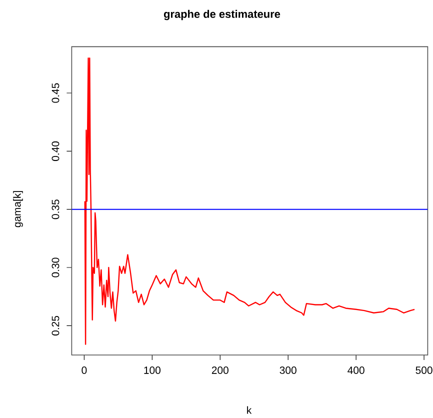 The image size is (433, 418). What do you see at coordinates (356, 370) in the screenshot?
I see `x-tick-label: 400` at bounding box center [356, 370].